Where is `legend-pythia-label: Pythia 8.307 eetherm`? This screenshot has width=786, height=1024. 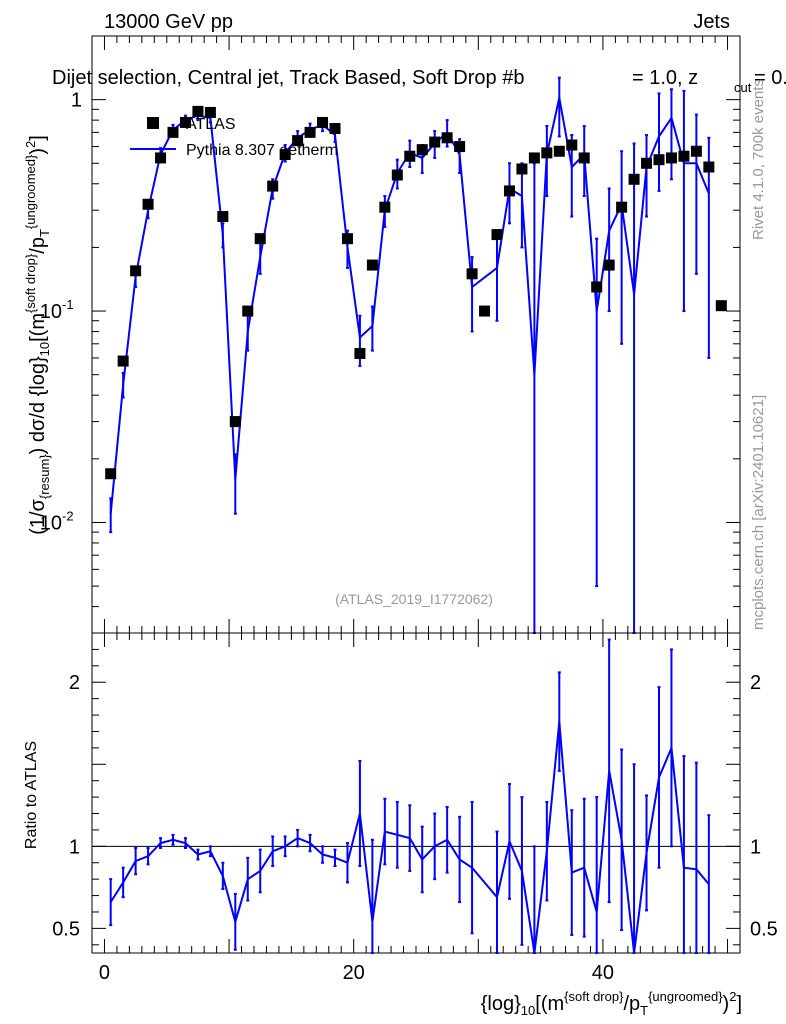 legend-pythia-label: Pythia 8.307 eetherm is located at coordinates (262, 150).